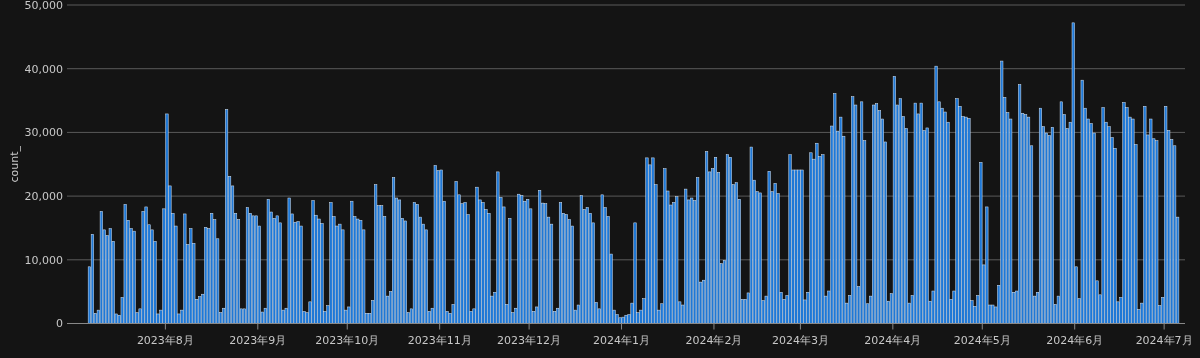 The image size is (1200, 358). Describe the element at coordinates (982, 340) in the screenshot. I see `x-tick-label: 2024年5月` at that location.